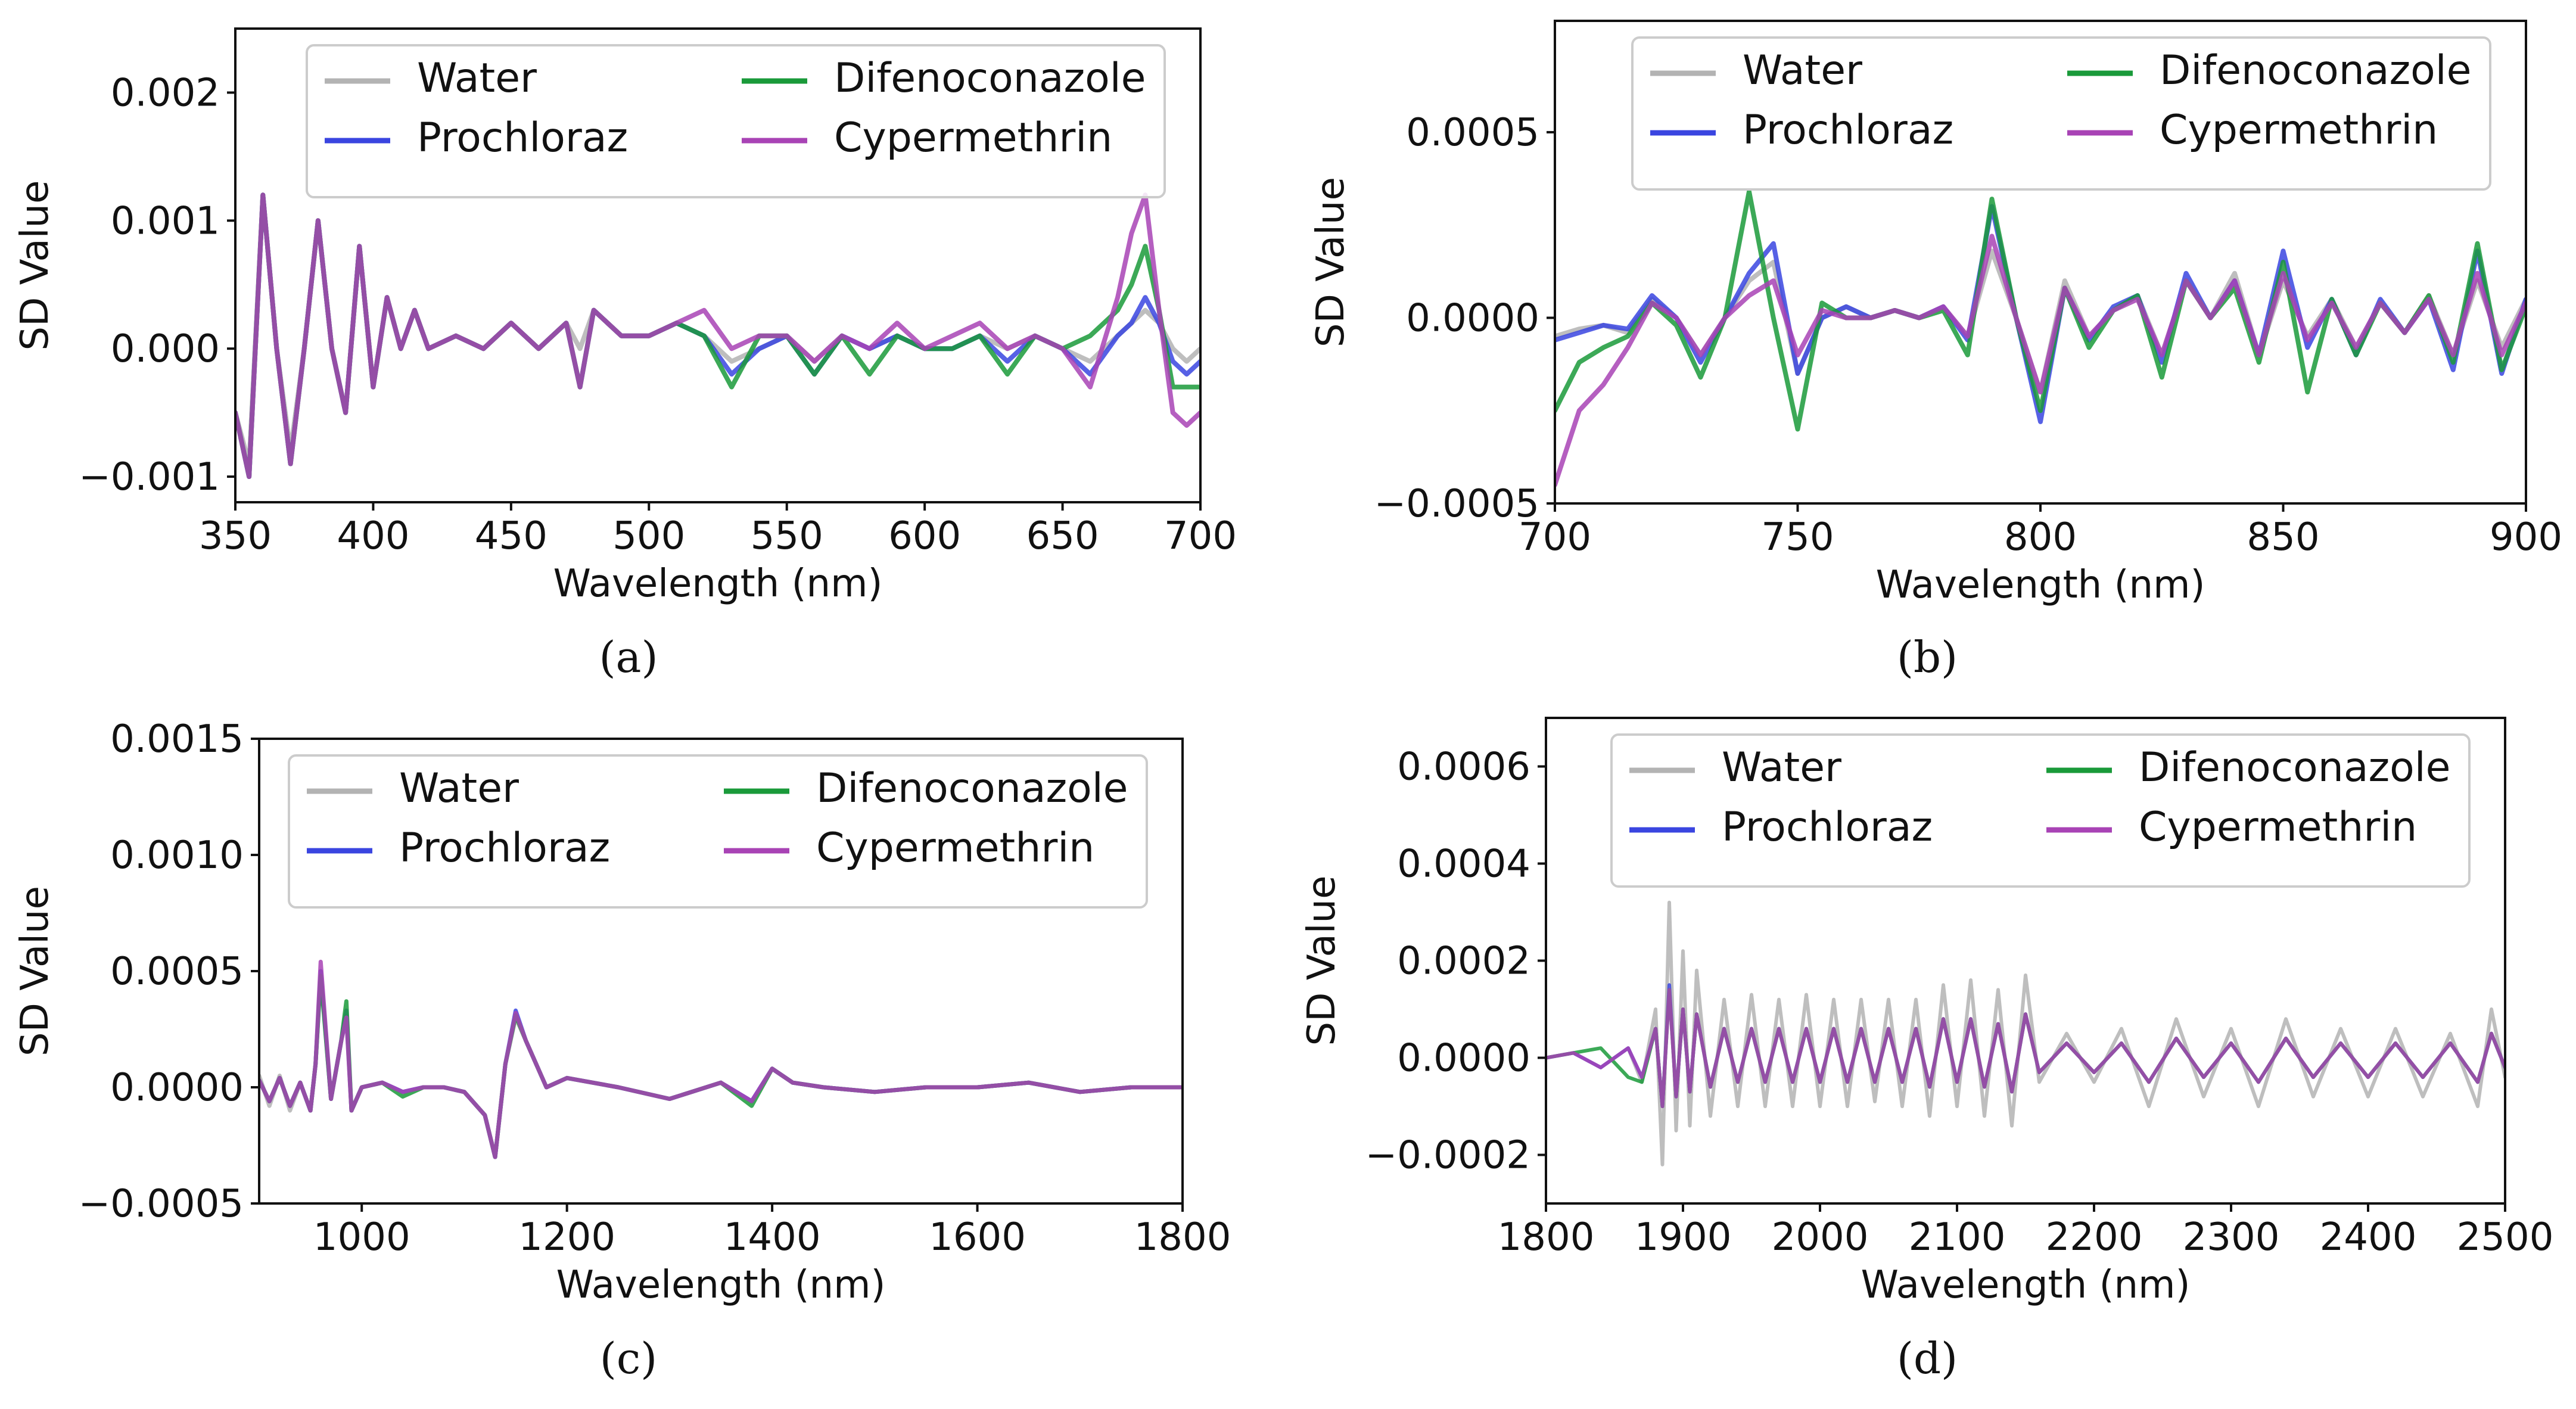 This screenshot has height=1409, width=2576. Describe the element at coordinates (165, 93) in the screenshot. I see `y-tick-label: 0.002` at that location.